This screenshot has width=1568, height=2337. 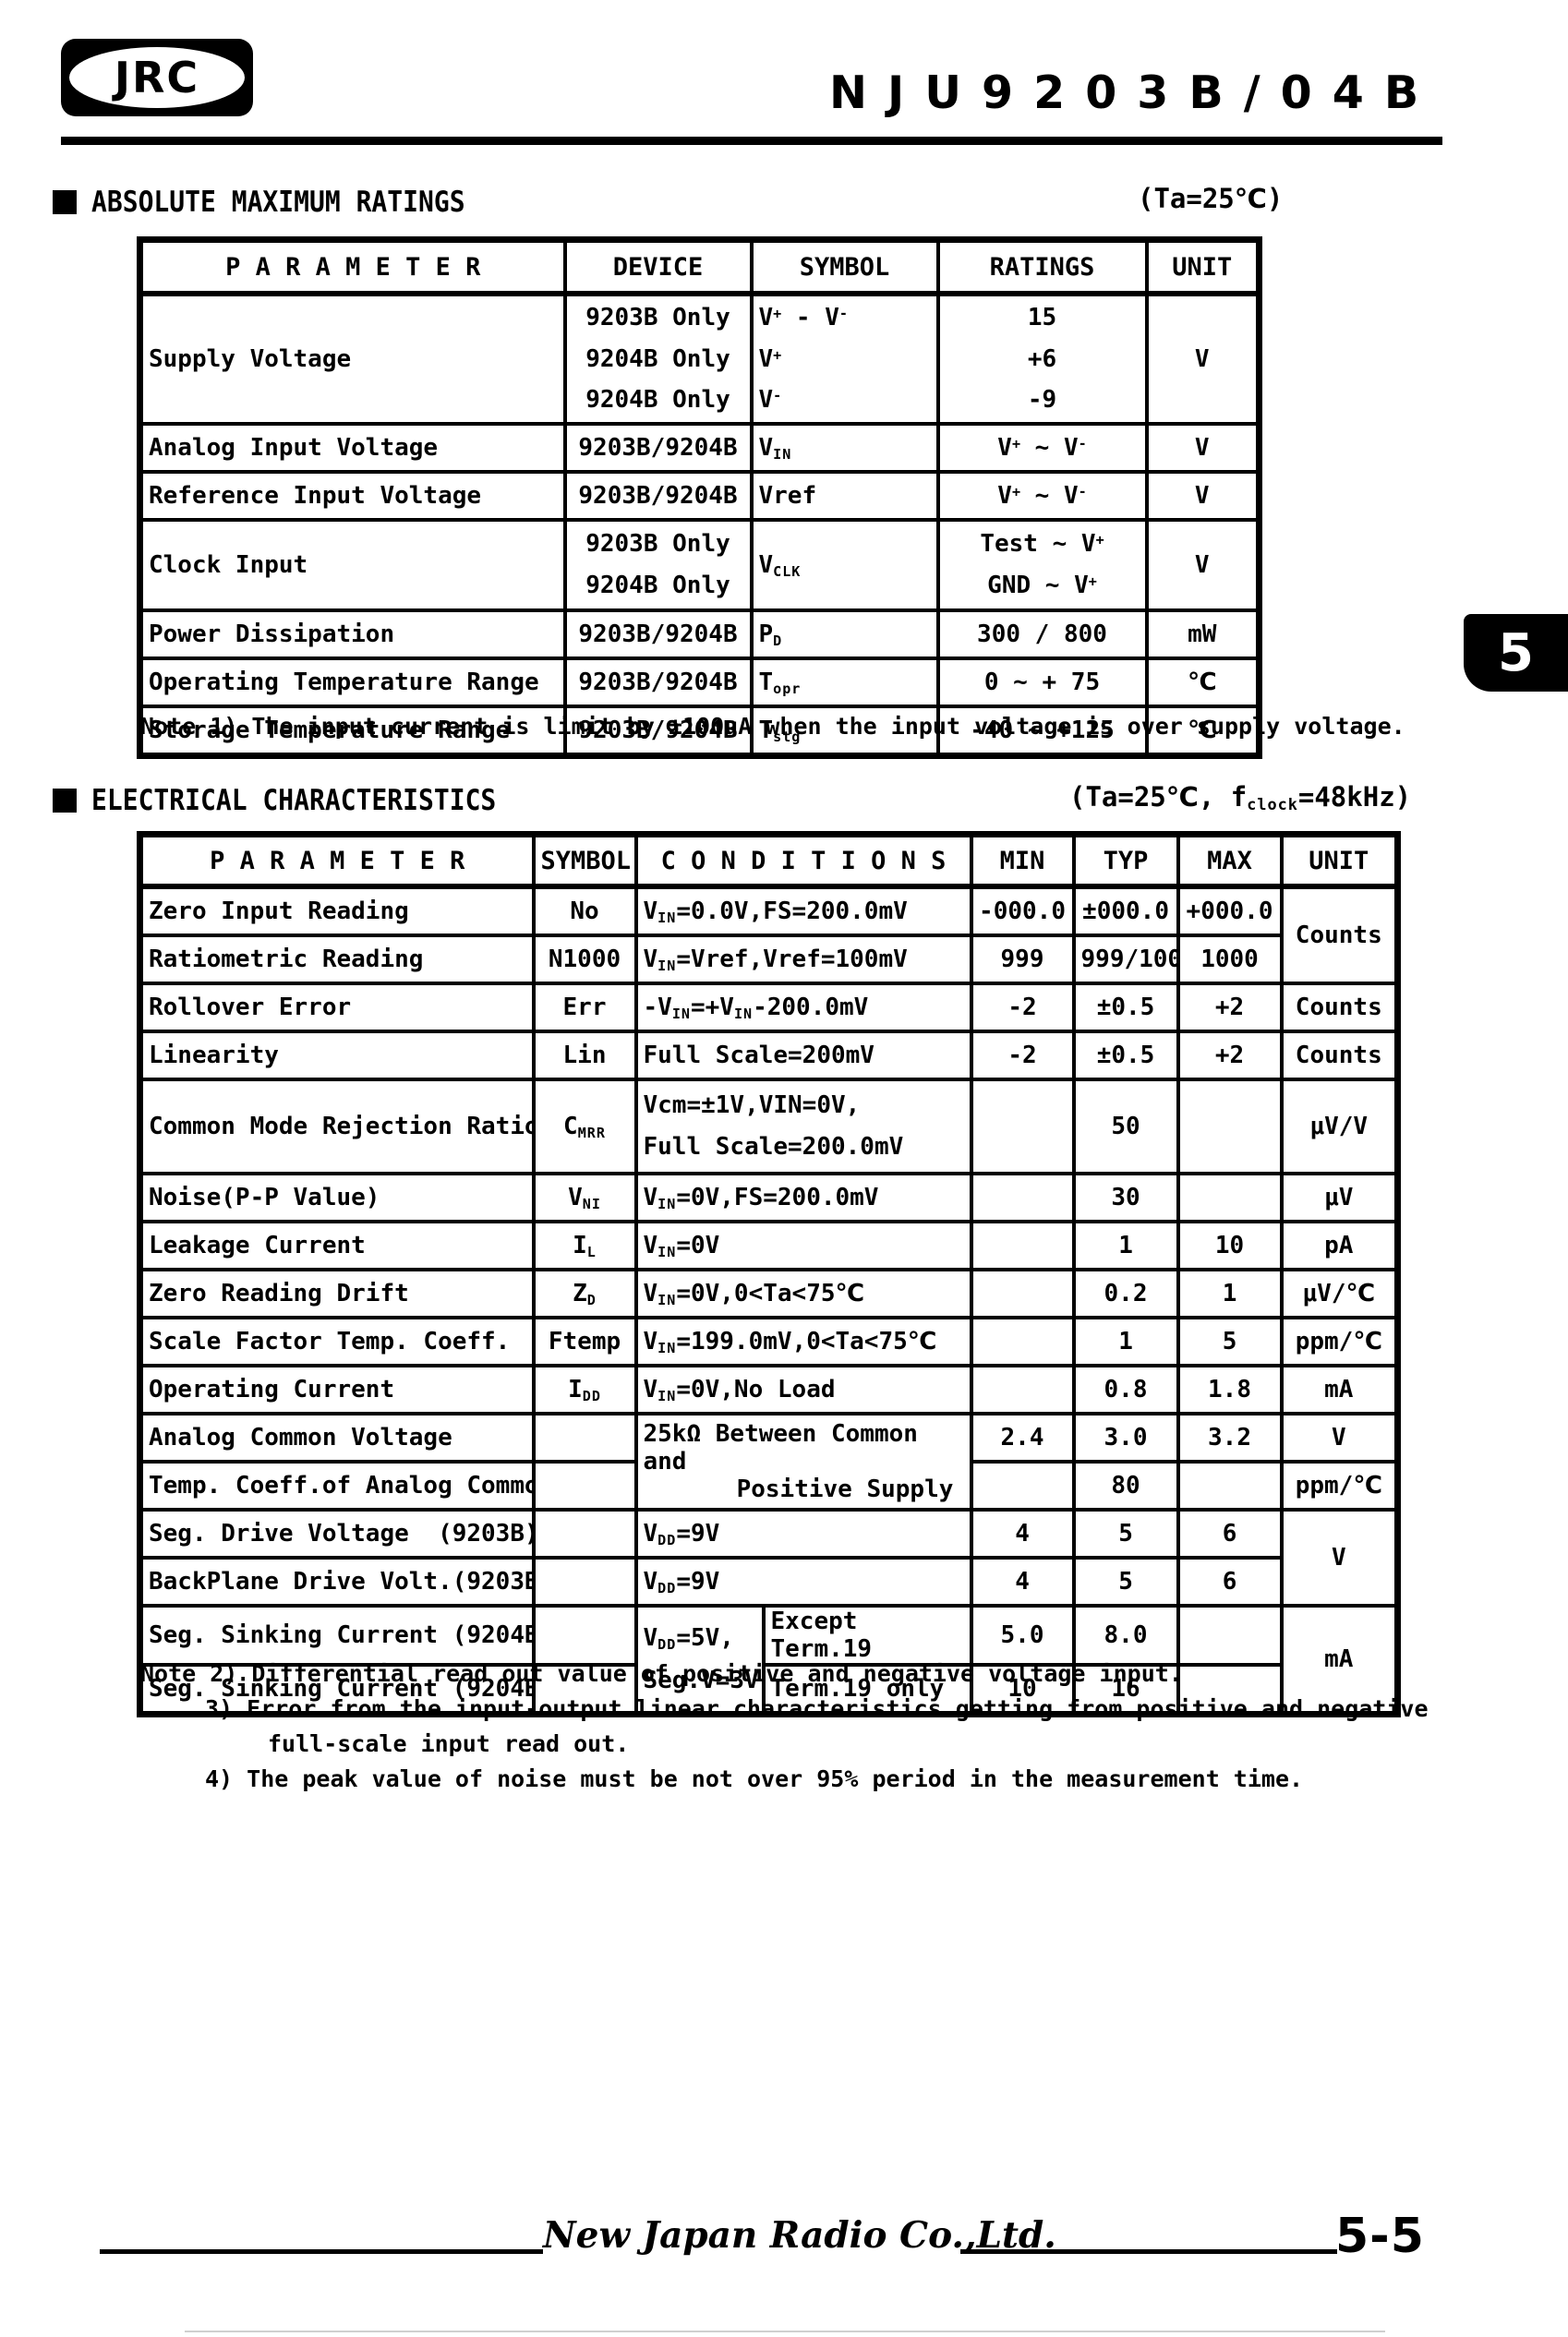 What do you see at coordinates (337, 1246) in the screenshot?
I see `cell-parameter: Leakage Current` at bounding box center [337, 1246].